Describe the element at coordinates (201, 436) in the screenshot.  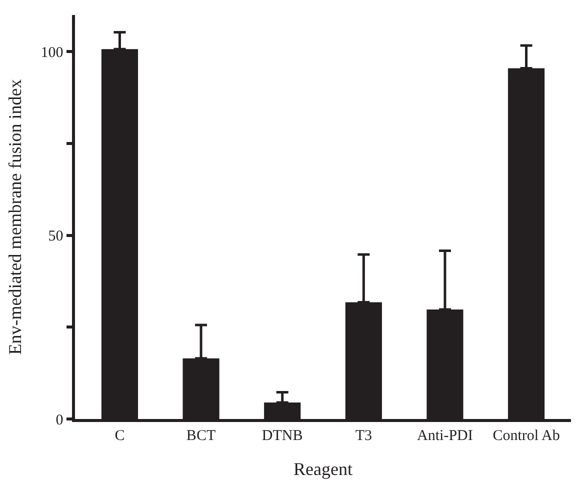
I see `x-tick-label: BCT` at that location.